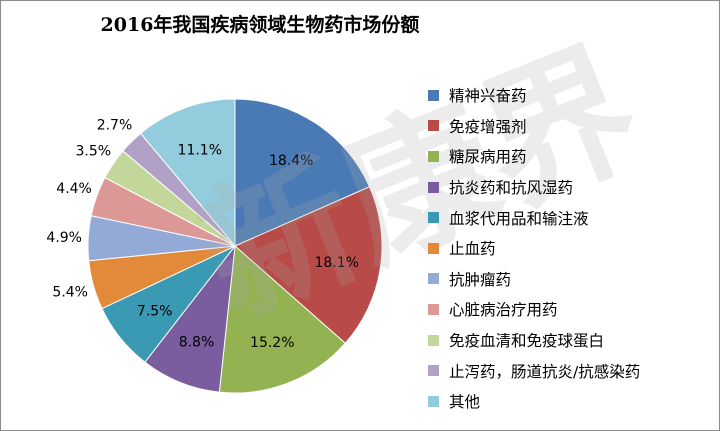 The width and height of the screenshot is (720, 431). Describe the element at coordinates (534, 401) in the screenshot. I see `legend-item: 其他` at that location.